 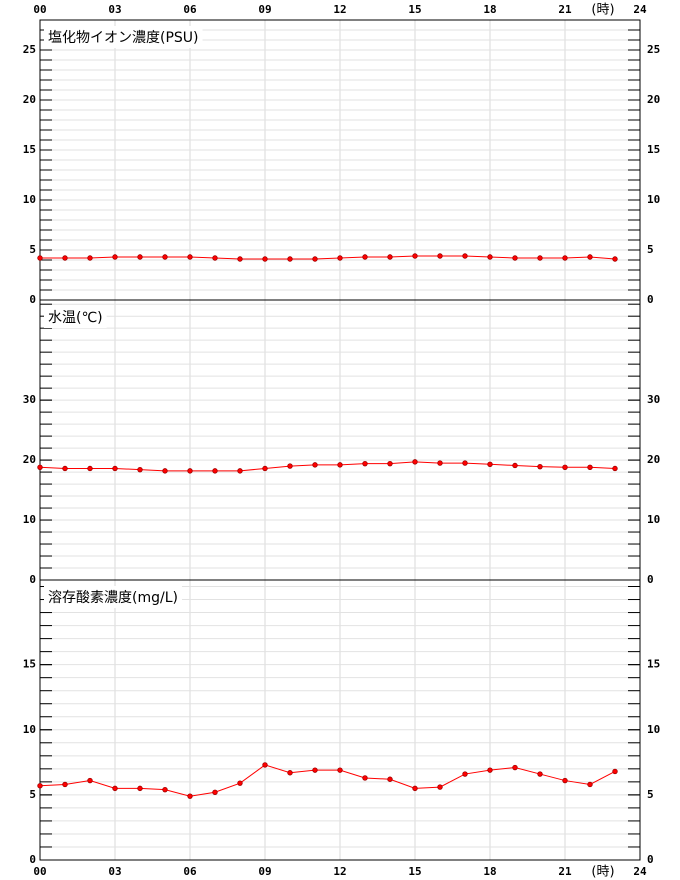 What do you see at coordinates (264, 871) in the screenshot?
I see `x-tick-label-bottom: 09` at bounding box center [264, 871].